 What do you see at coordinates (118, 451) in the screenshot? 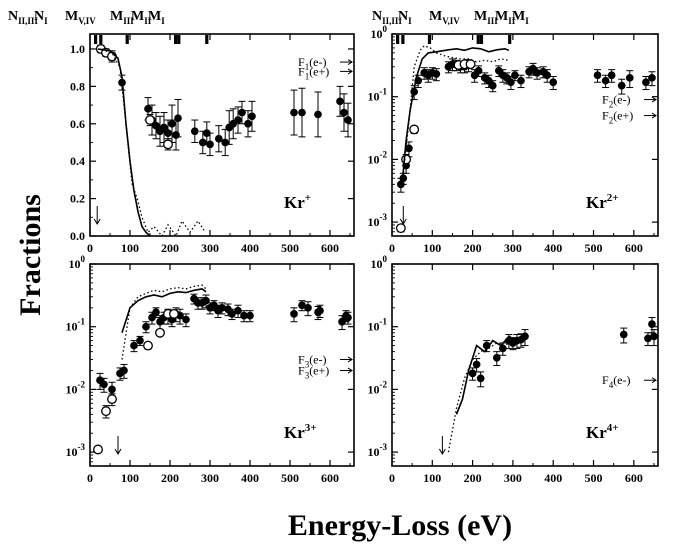
I see `threshold-arrow-head` at bounding box center [118, 451].